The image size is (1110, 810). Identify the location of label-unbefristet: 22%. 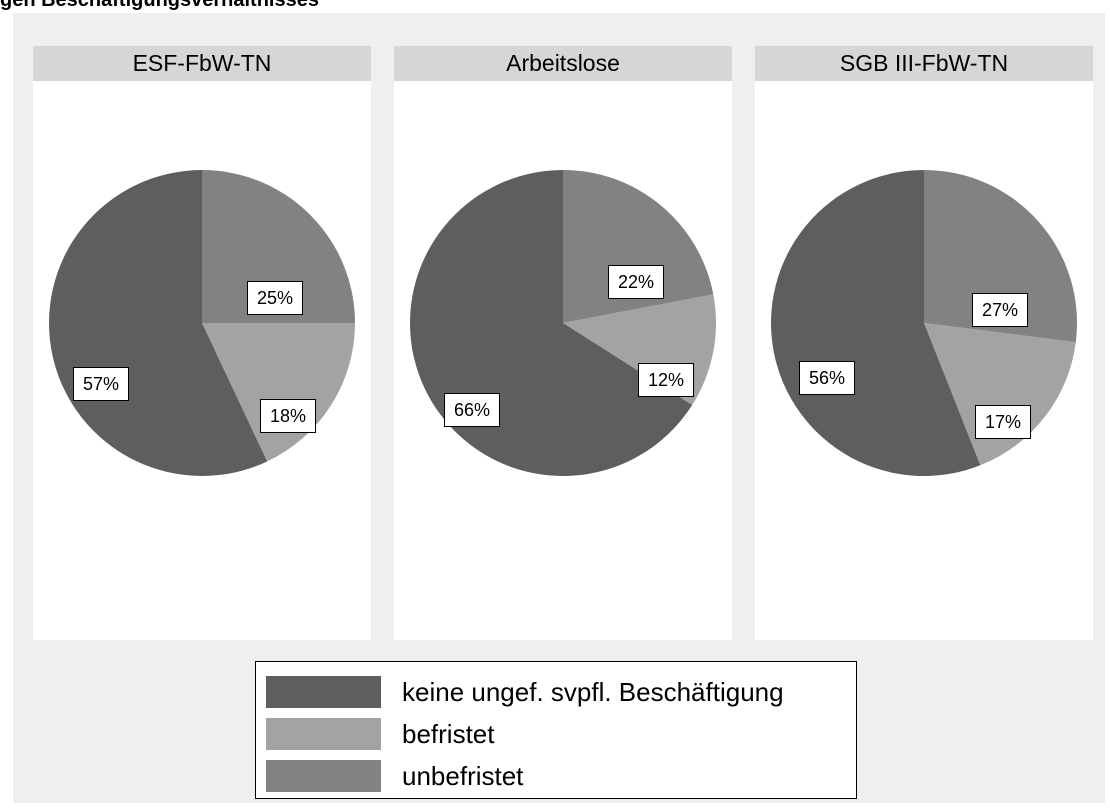
(636, 282).